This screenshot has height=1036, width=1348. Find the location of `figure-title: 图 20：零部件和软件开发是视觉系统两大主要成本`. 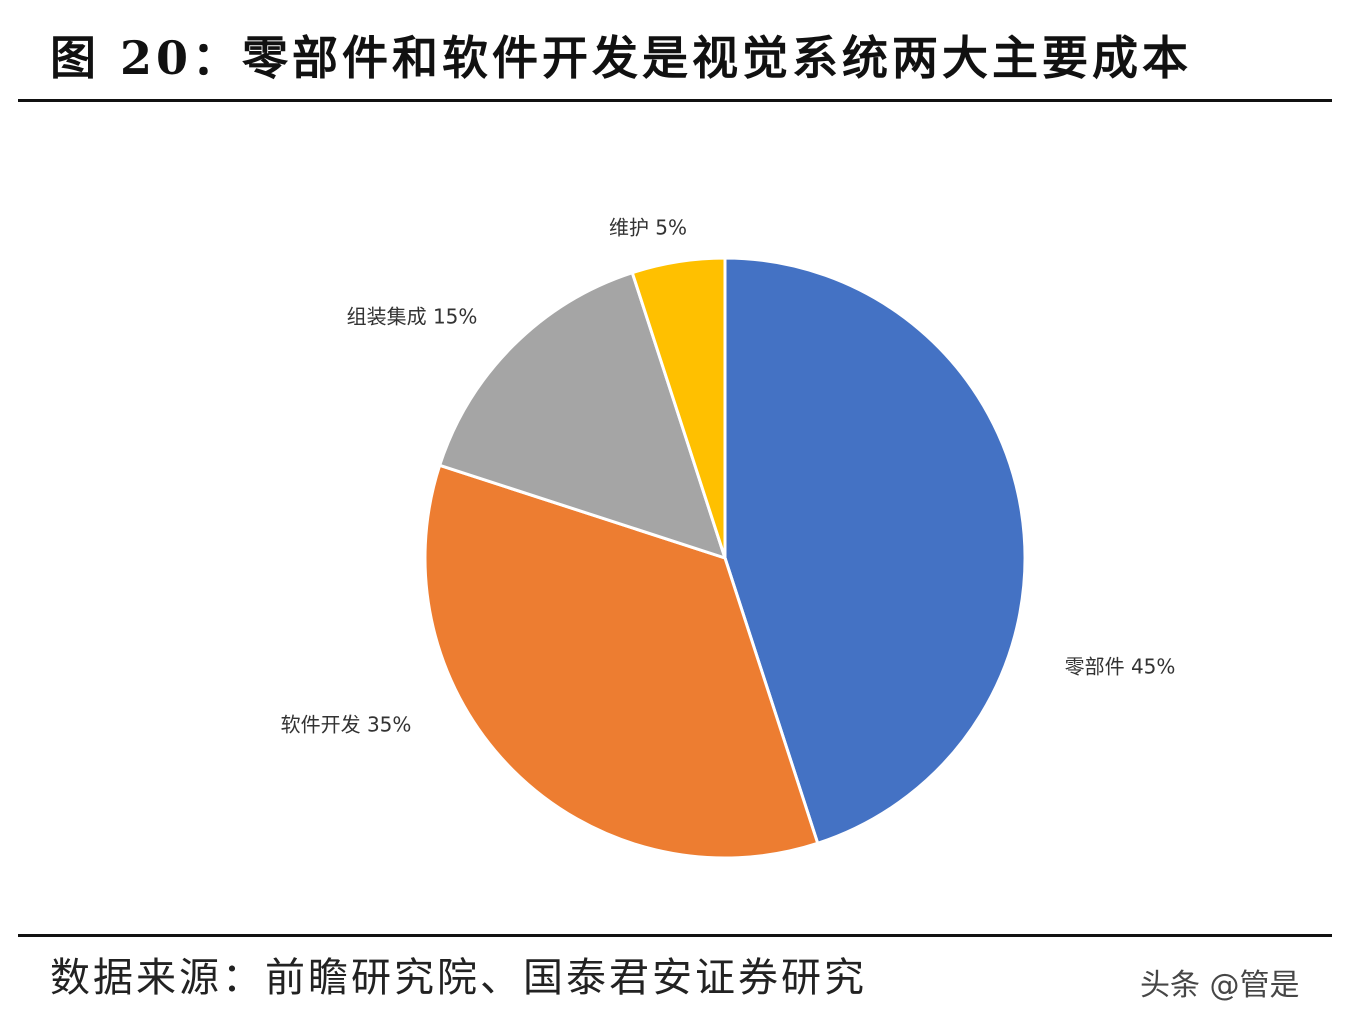

figure-title: 图 20：零部件和软件开发是视觉系统两大主要成本 is located at coordinates (621, 58).